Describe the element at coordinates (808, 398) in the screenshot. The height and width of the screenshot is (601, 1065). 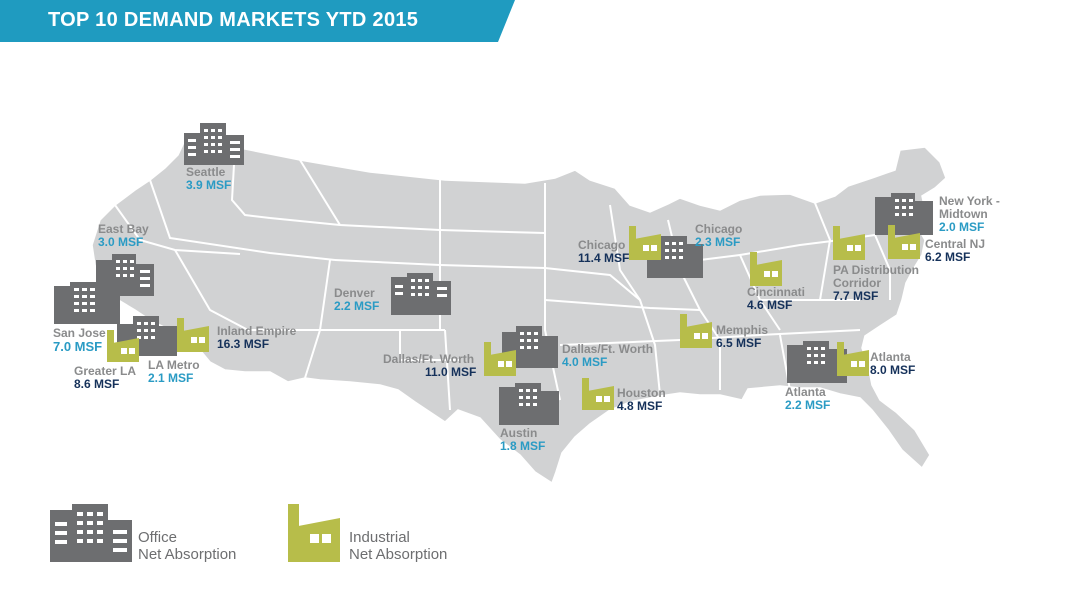
I see `atlanta-office-label: Atlanta 2.2 MSF` at that location.